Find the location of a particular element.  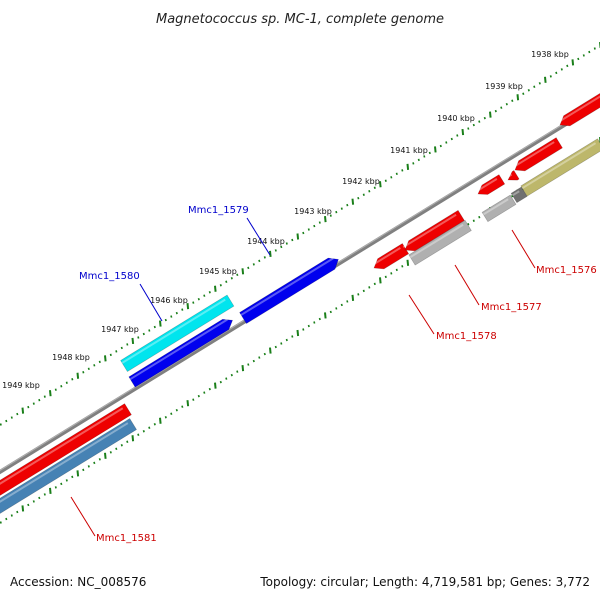

leader-line is located at coordinates (421, 314).